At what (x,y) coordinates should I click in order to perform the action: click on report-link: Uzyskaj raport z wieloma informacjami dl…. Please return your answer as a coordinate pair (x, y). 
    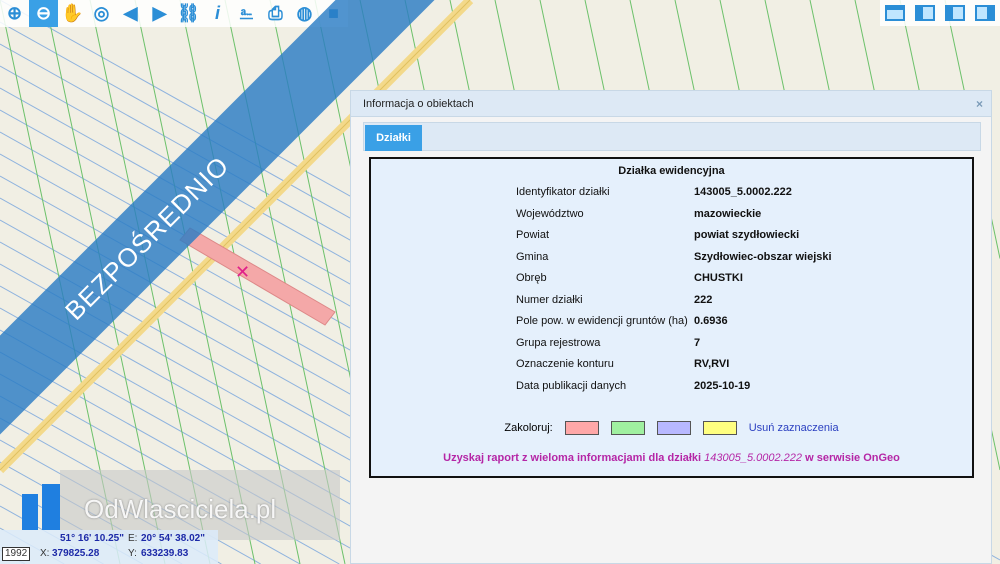
    Looking at the image, I should click on (671, 458).